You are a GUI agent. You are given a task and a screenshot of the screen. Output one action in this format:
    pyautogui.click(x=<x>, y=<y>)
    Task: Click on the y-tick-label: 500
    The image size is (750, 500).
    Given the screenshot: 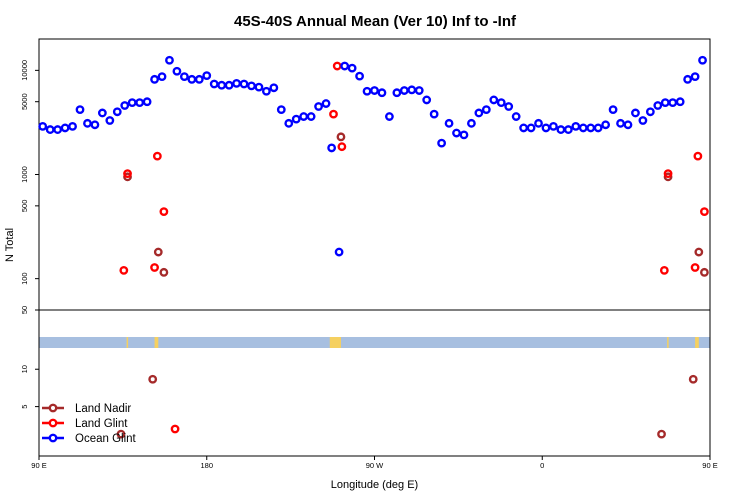 What is the action you would take?
    pyautogui.click(x=24, y=206)
    